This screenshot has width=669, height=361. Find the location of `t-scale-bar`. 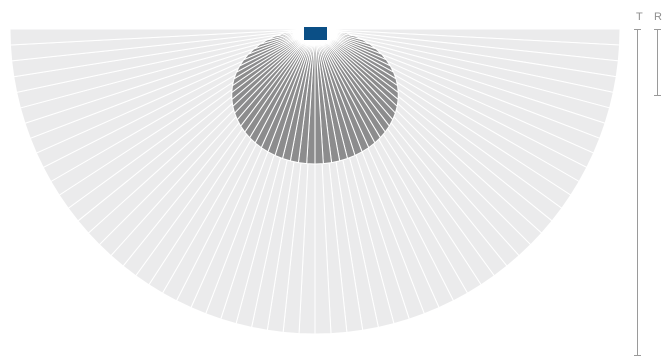

t-scale-bar is located at coordinates (637, 192).